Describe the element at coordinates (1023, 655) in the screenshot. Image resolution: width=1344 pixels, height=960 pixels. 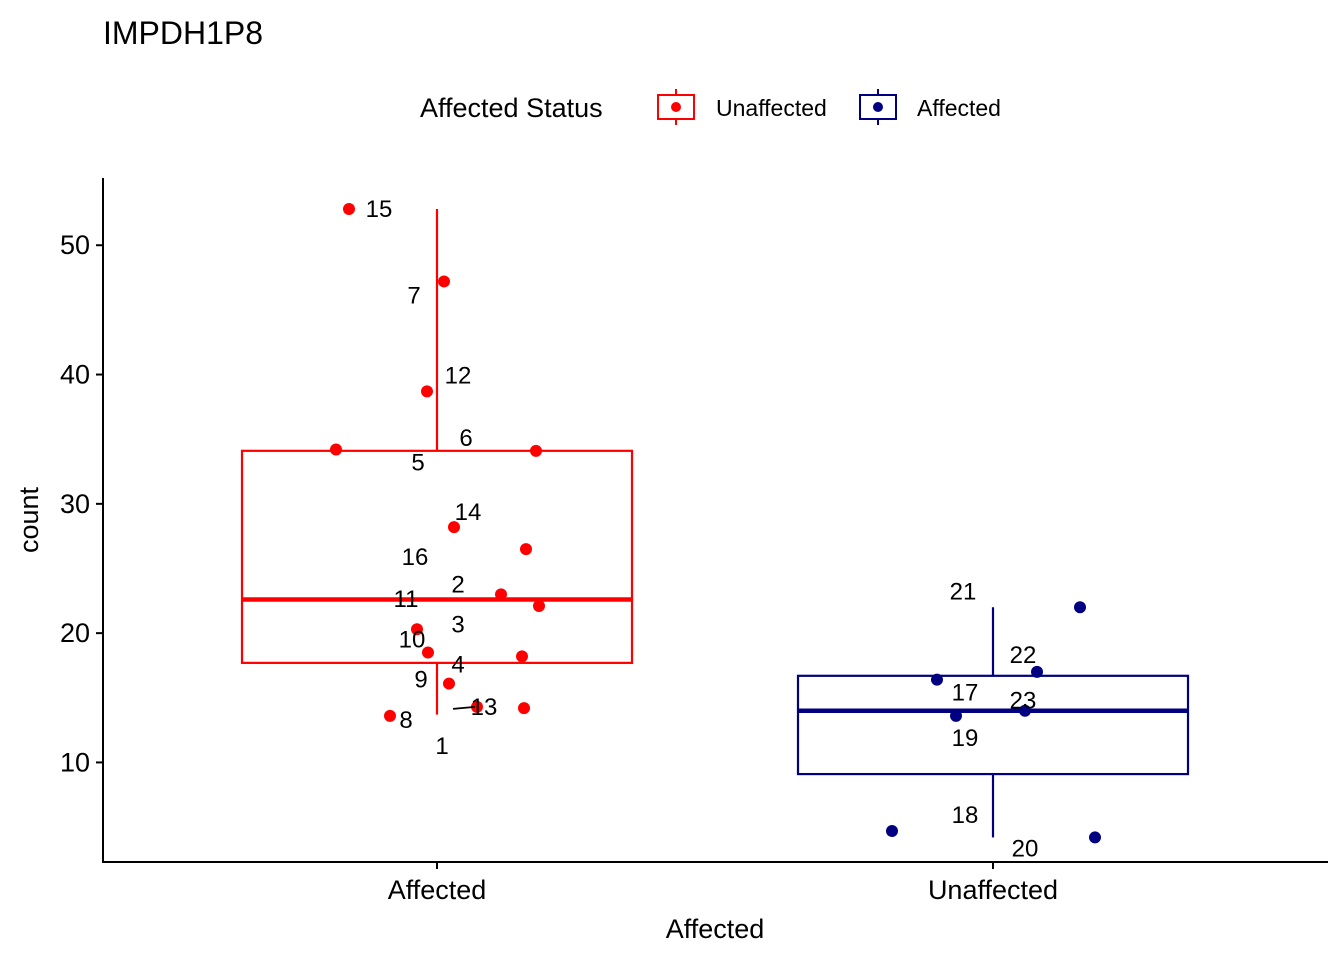
I see `point-label-22: 22` at that location.